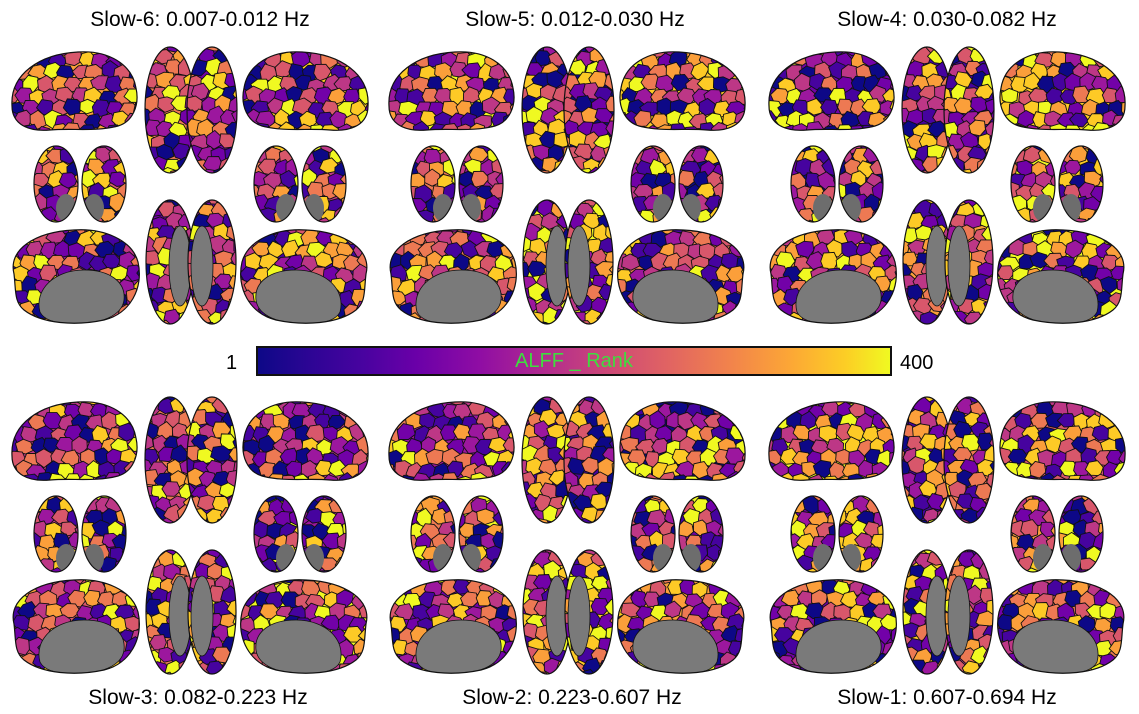 The height and width of the screenshot is (714, 1139). Describe the element at coordinates (947, 697) in the screenshot. I see `panel-title-slow-1: Slow-1: 0.607-0.694 Hz` at that location.